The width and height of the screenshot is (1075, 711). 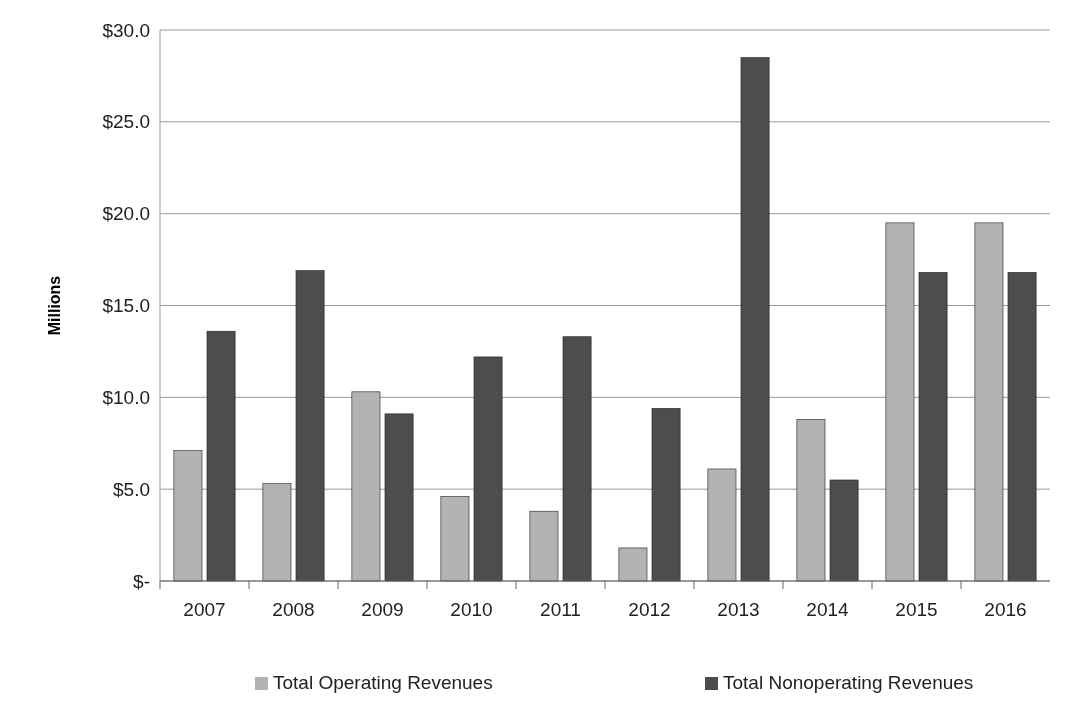 What do you see at coordinates (131, 489) in the screenshot?
I see `y-tick-label: $5.0` at bounding box center [131, 489].